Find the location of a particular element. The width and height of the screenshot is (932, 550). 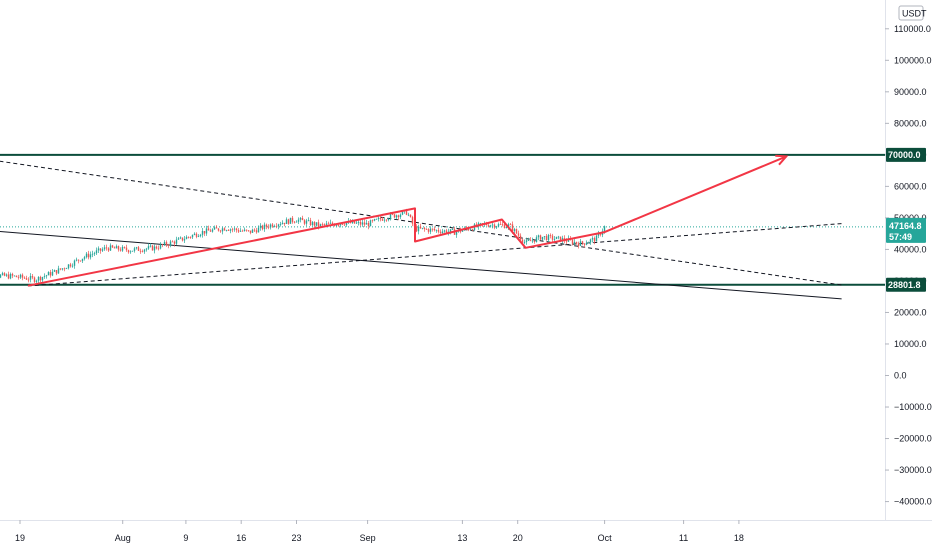

candles is located at coordinates (303, 246).